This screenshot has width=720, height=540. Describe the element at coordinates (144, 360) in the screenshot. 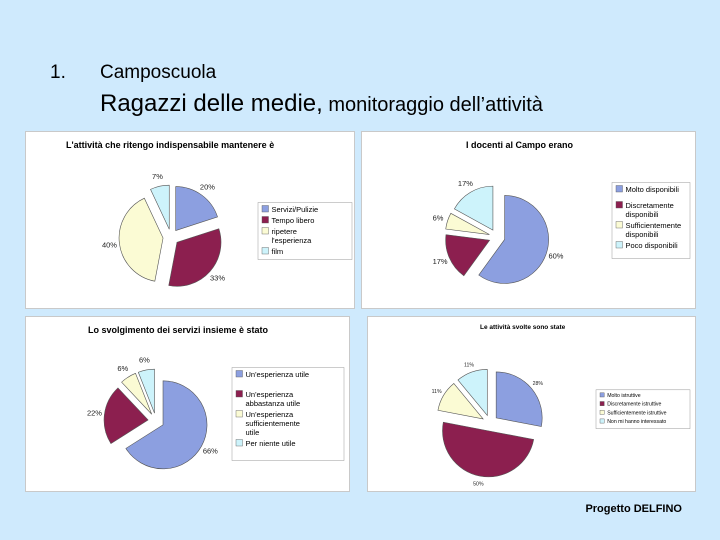

I see `slice-label-4: 6%` at that location.